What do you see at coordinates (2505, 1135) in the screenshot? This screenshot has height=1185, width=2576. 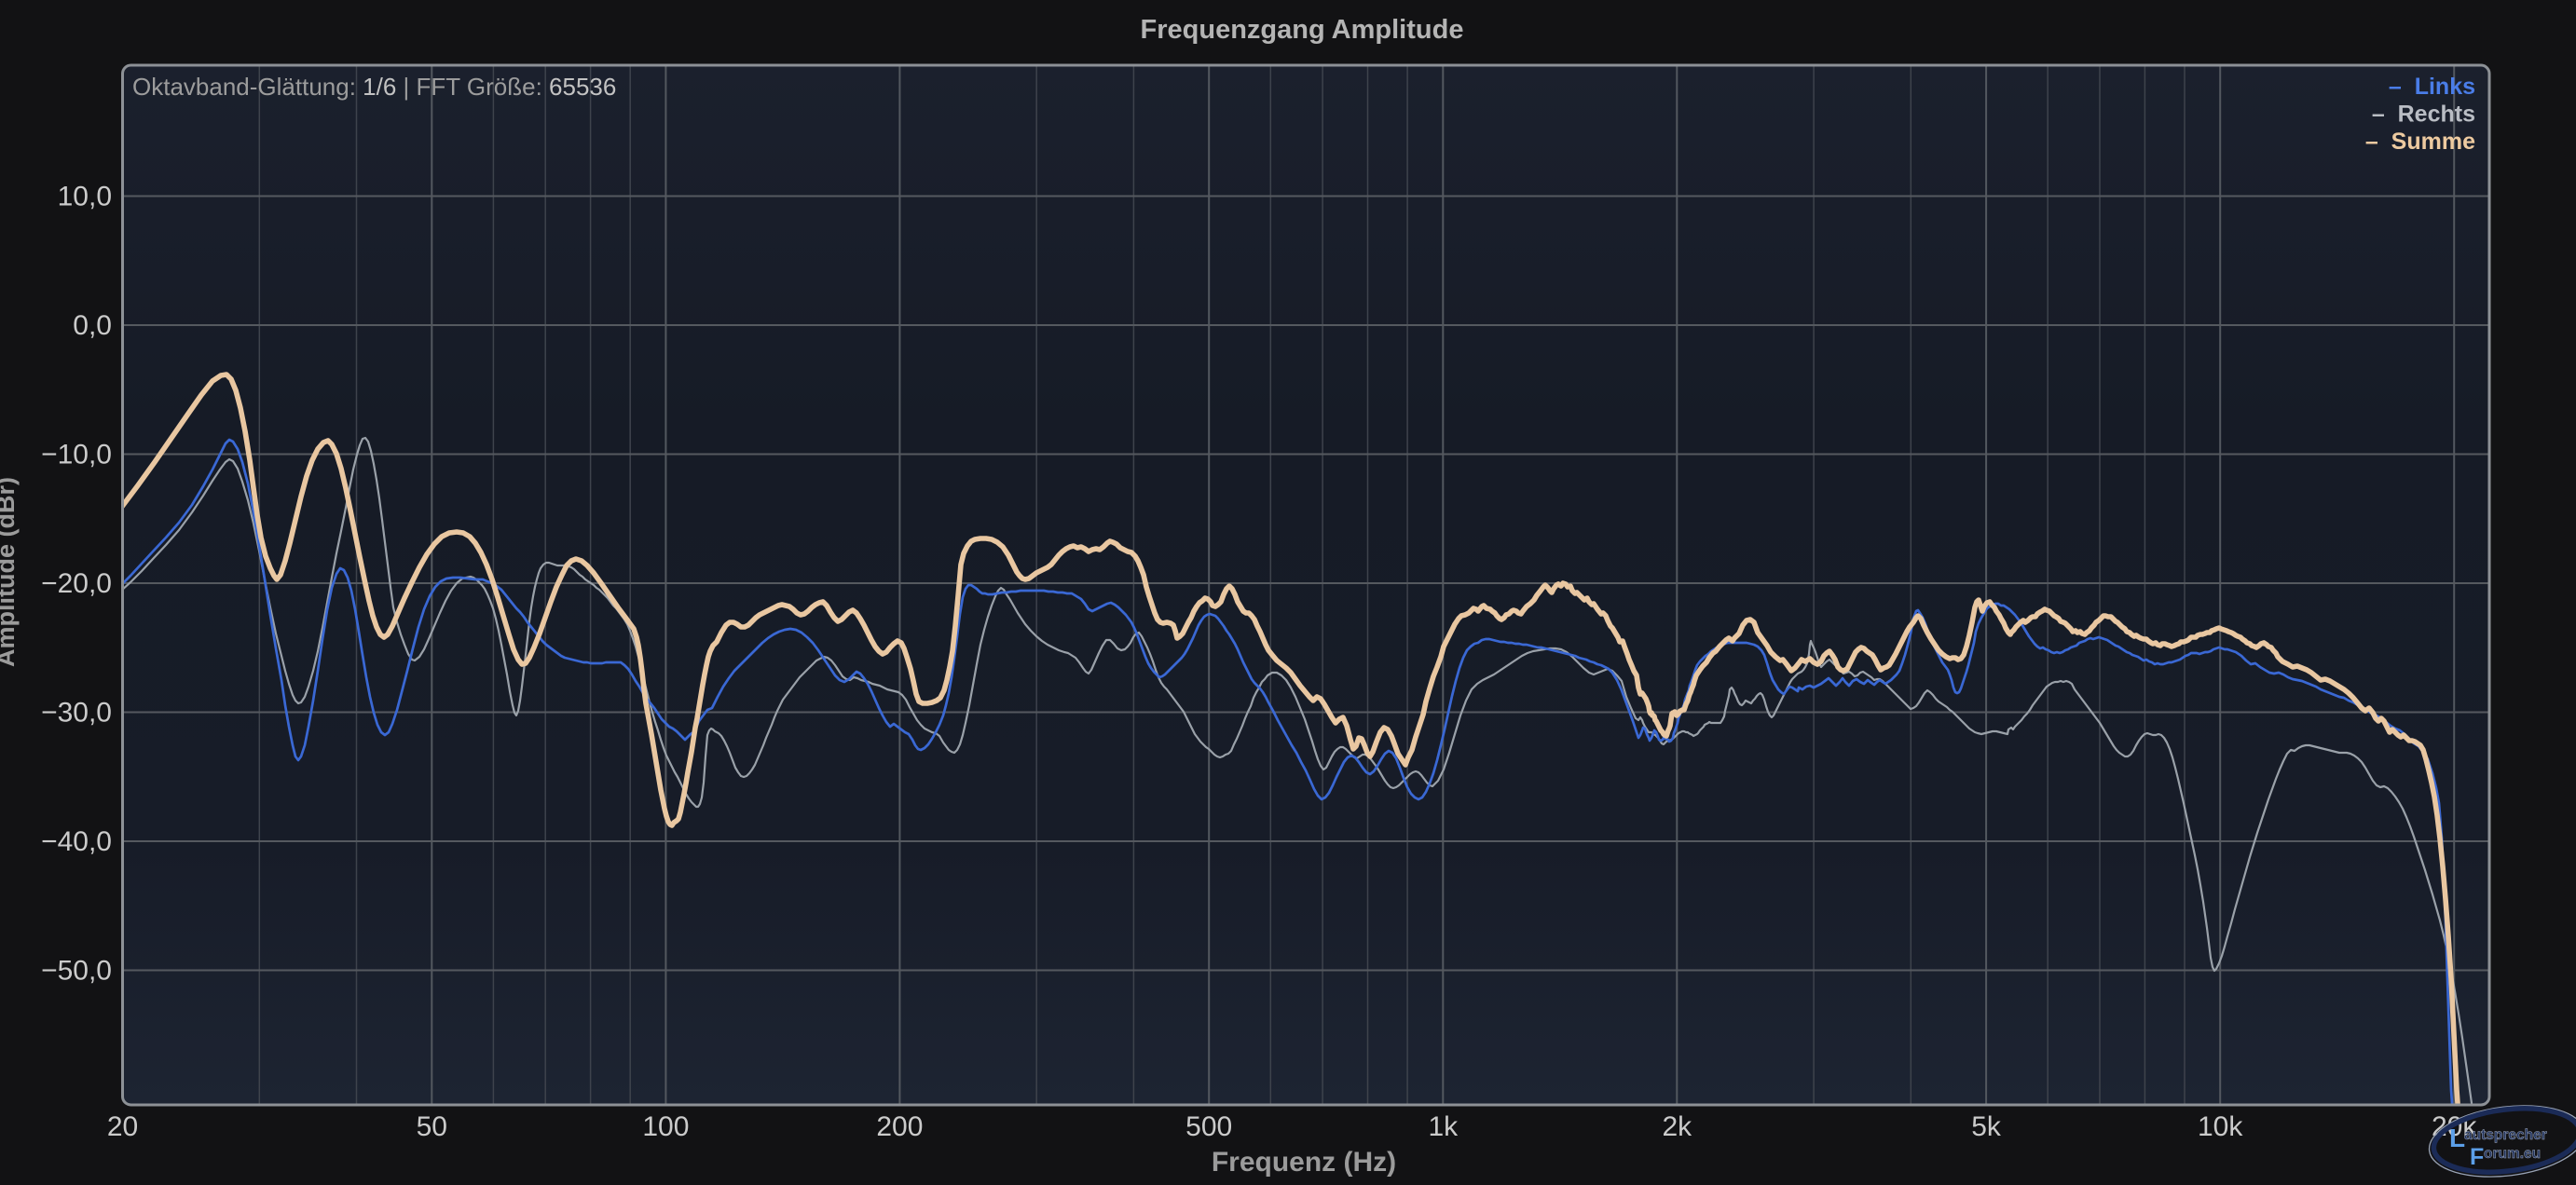 I see `svg-text: autsprecher` at bounding box center [2505, 1135].